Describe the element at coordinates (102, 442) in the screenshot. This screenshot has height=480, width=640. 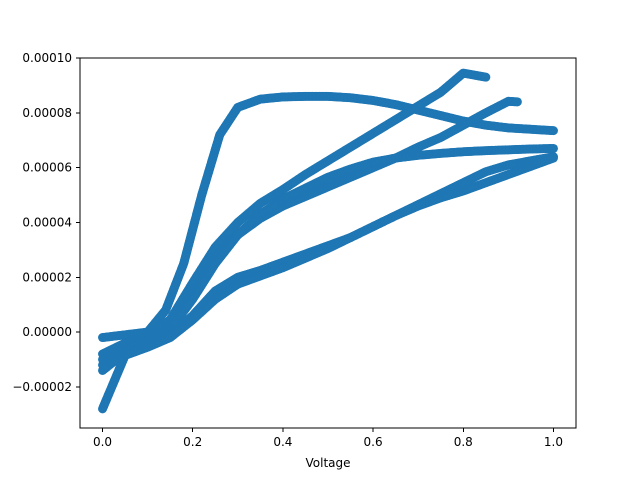
I see `x-tick-label: 0.0` at that location.